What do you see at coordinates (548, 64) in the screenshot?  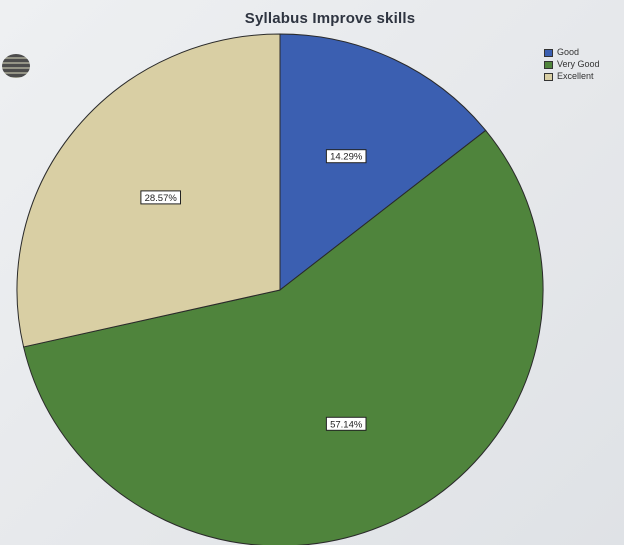 I see `legend-swatch-very-good` at bounding box center [548, 64].